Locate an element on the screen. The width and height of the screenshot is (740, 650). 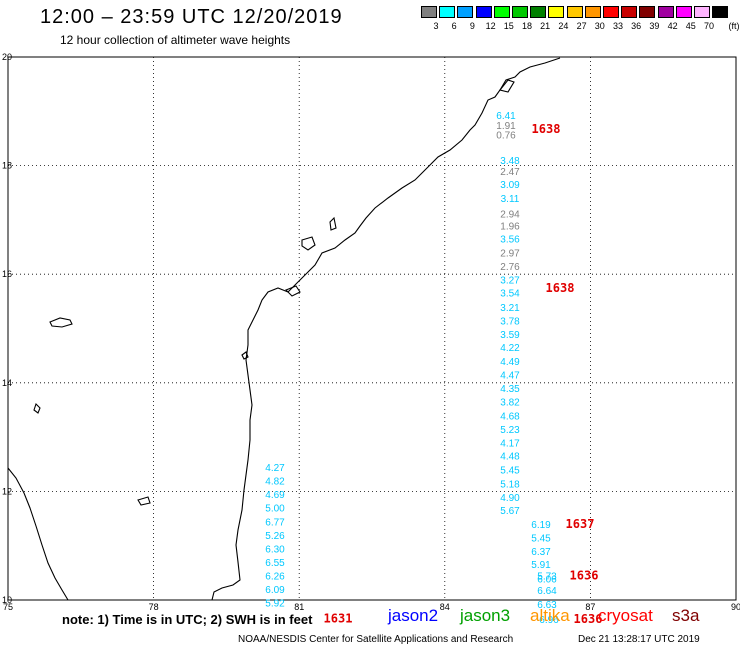
legend-swatch-label: 24 is located at coordinates (563, 26).